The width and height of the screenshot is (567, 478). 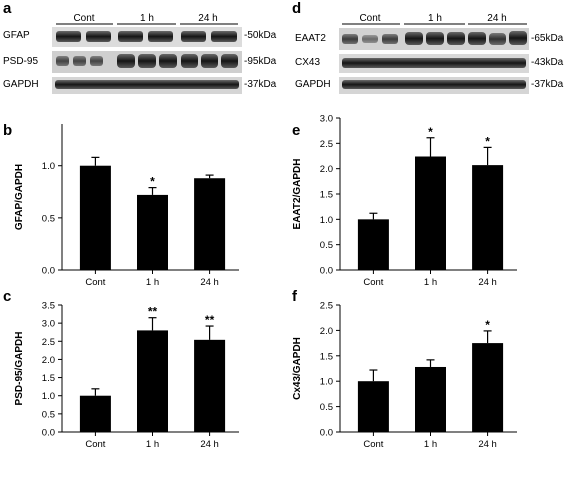 What do you see at coordinates (260, 61) in the screenshot?
I see `blot-marker-label: -95kDa` at bounding box center [260, 61].